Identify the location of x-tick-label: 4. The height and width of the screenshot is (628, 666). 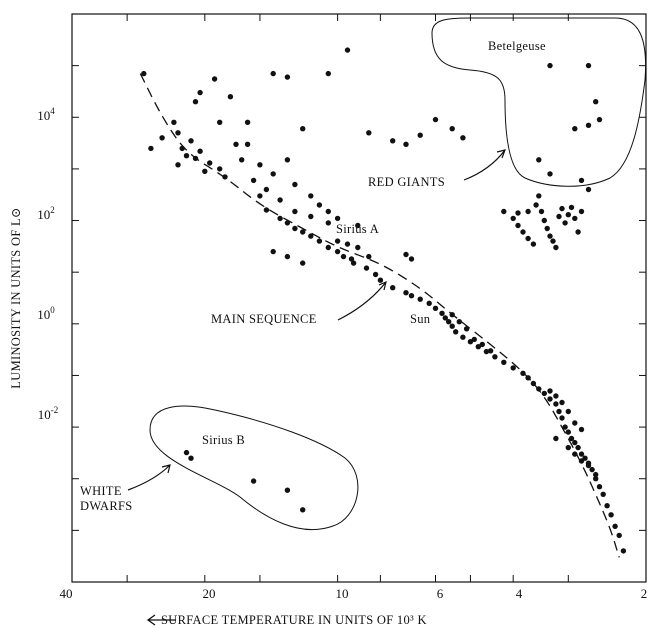
(519, 593).